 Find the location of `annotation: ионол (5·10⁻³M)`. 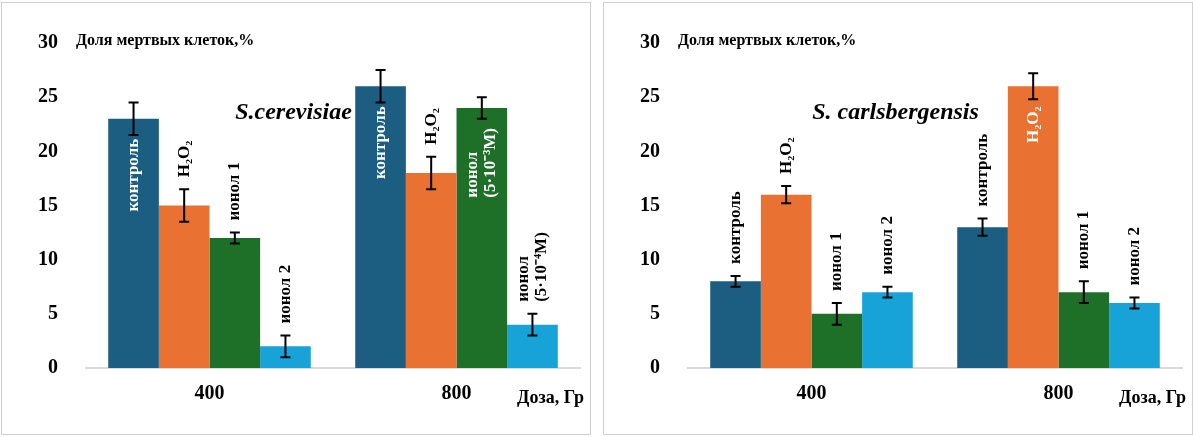

annotation: ионол (5·10⁻³M) is located at coordinates (481, 162).